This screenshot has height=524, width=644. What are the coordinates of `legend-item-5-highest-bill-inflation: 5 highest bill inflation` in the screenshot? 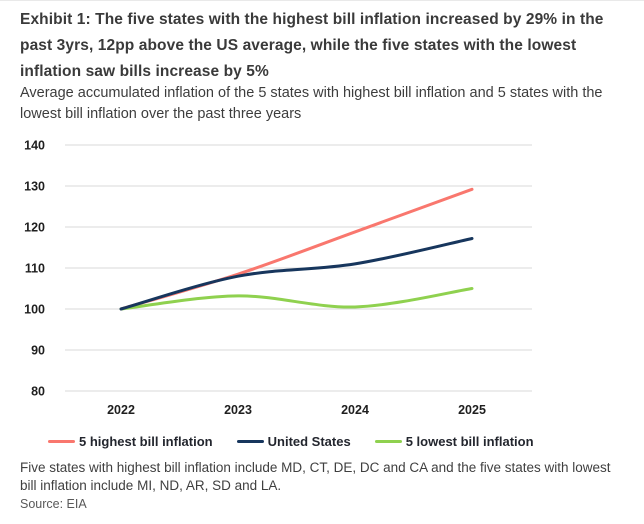 It's located at (130, 441).